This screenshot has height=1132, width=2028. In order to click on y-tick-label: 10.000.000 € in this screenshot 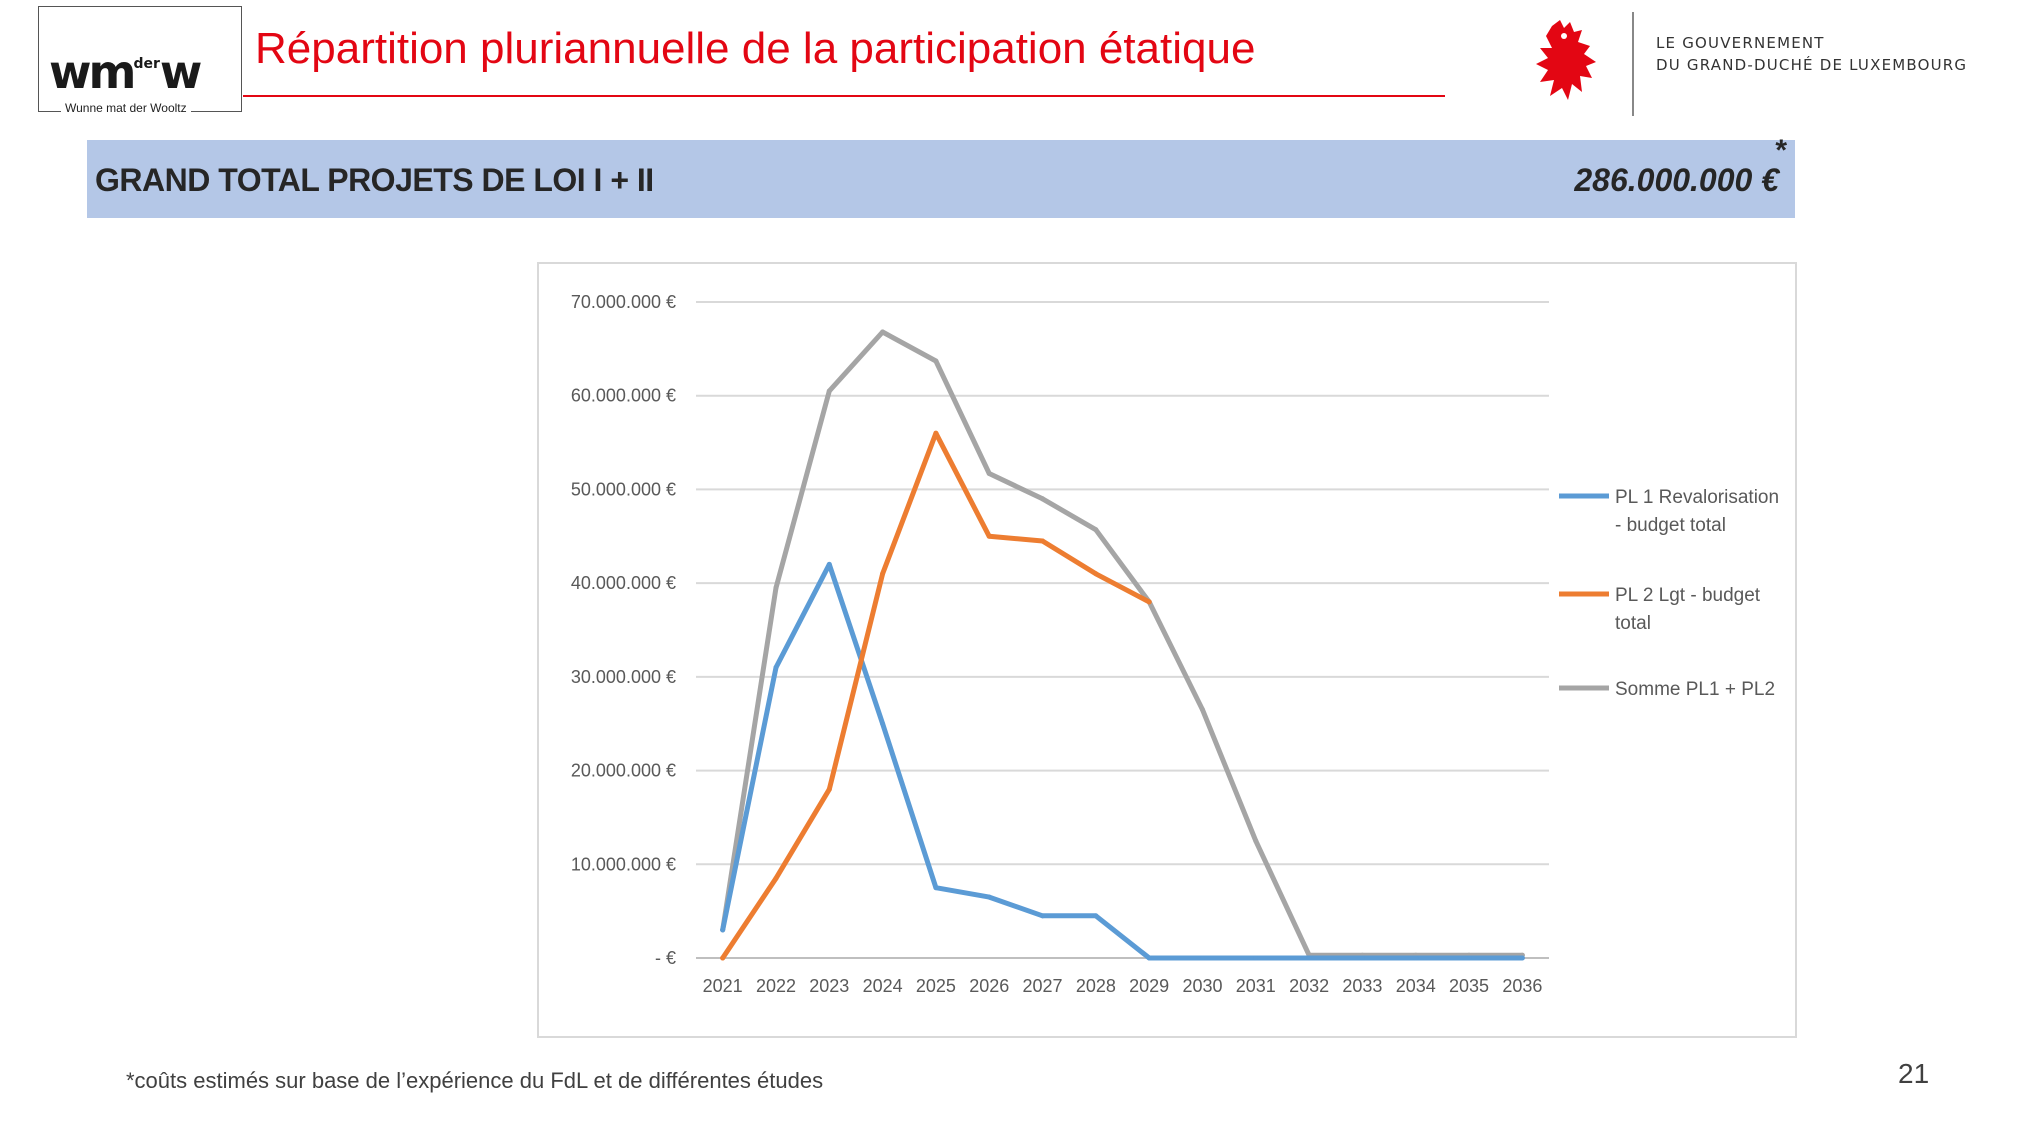, I will do `click(623, 864)`.